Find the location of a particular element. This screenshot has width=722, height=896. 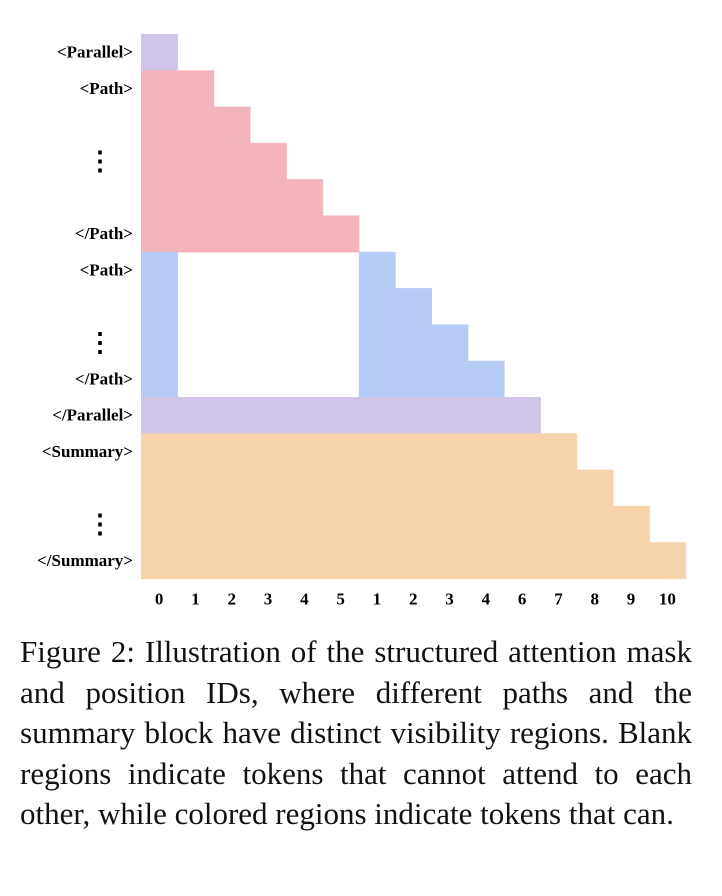

row-label: </Summary> is located at coordinates (85, 560).